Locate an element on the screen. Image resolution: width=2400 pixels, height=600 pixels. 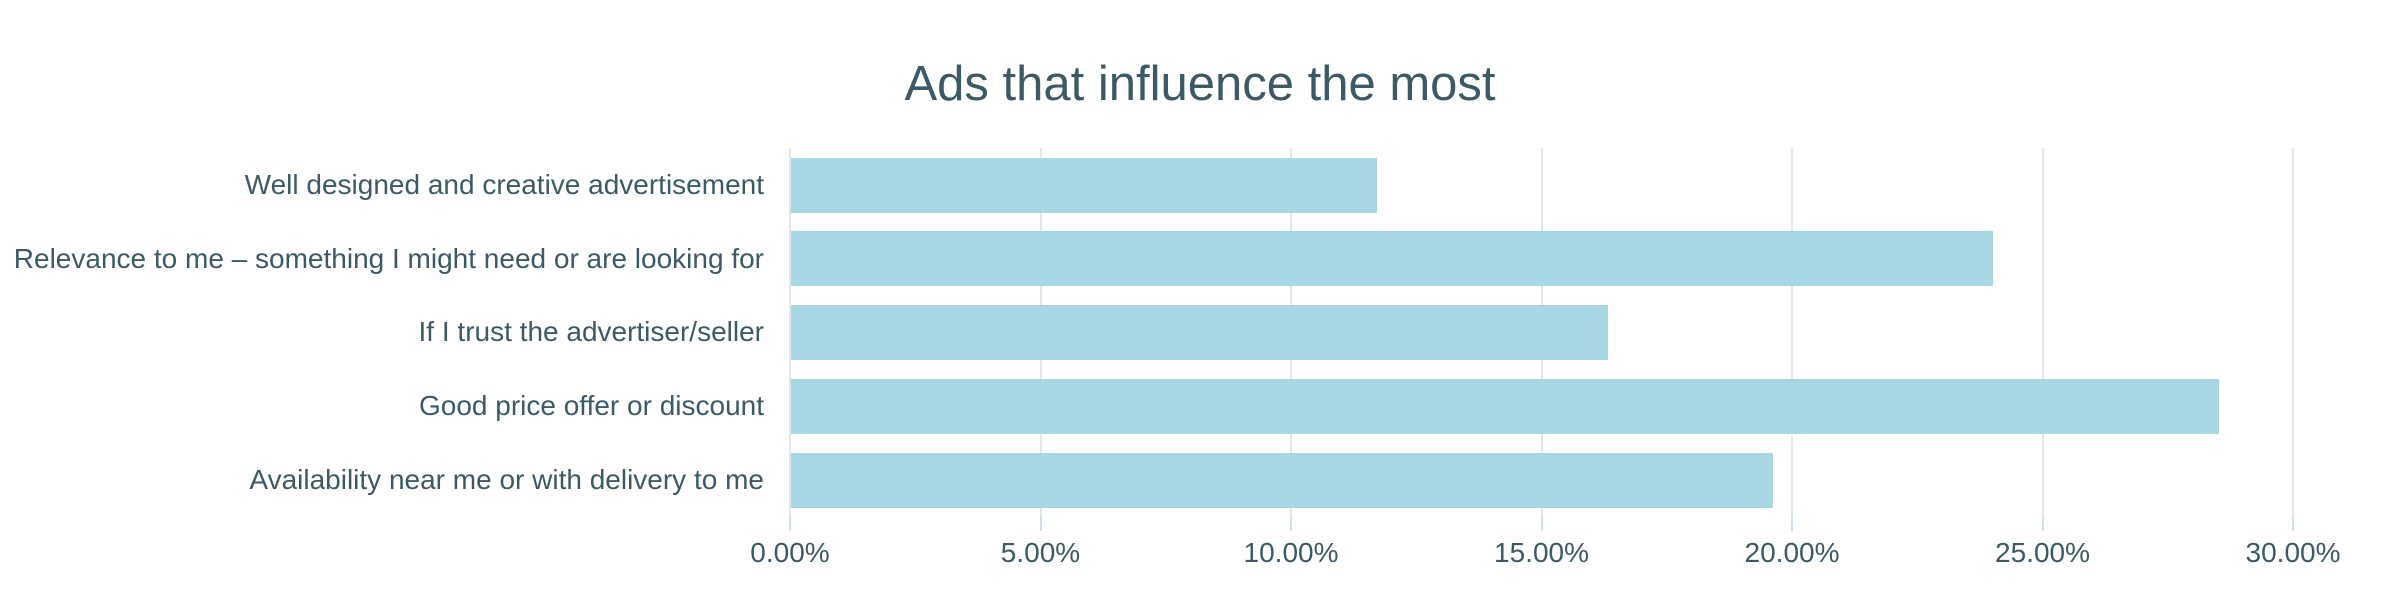
x-tick-label: 10.00% is located at coordinates (1291, 552).